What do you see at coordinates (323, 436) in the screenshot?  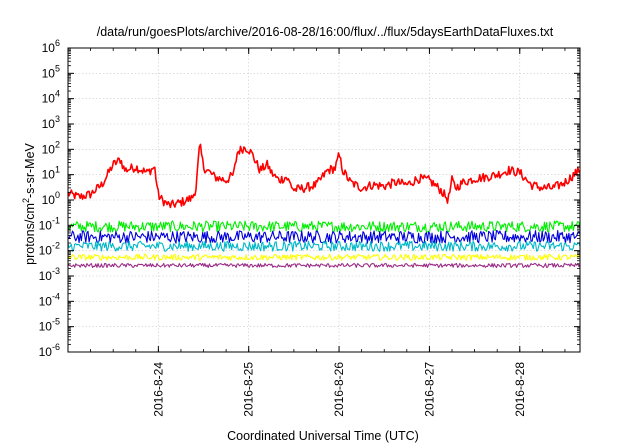 I see `x-axis-label: Coordinated Universal Time (UTC)` at bounding box center [323, 436].